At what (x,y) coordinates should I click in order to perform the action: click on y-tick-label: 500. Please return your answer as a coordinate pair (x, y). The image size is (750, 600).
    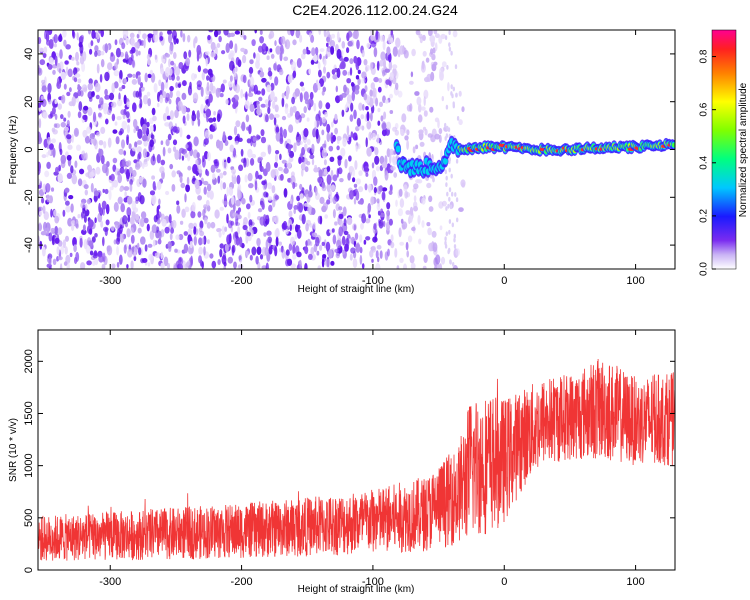
    Looking at the image, I should click on (29, 518).